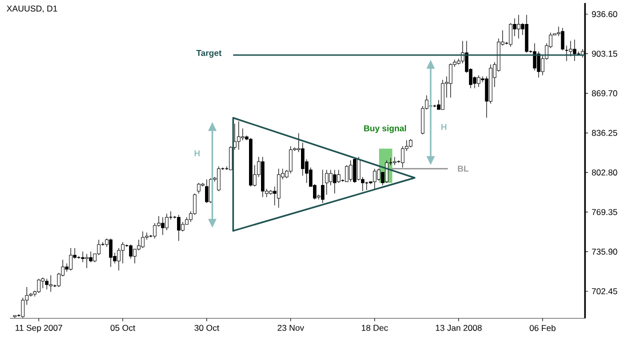  What do you see at coordinates (605, 93) in the screenshot?
I see `y-tick-label: 869.70` at bounding box center [605, 93].